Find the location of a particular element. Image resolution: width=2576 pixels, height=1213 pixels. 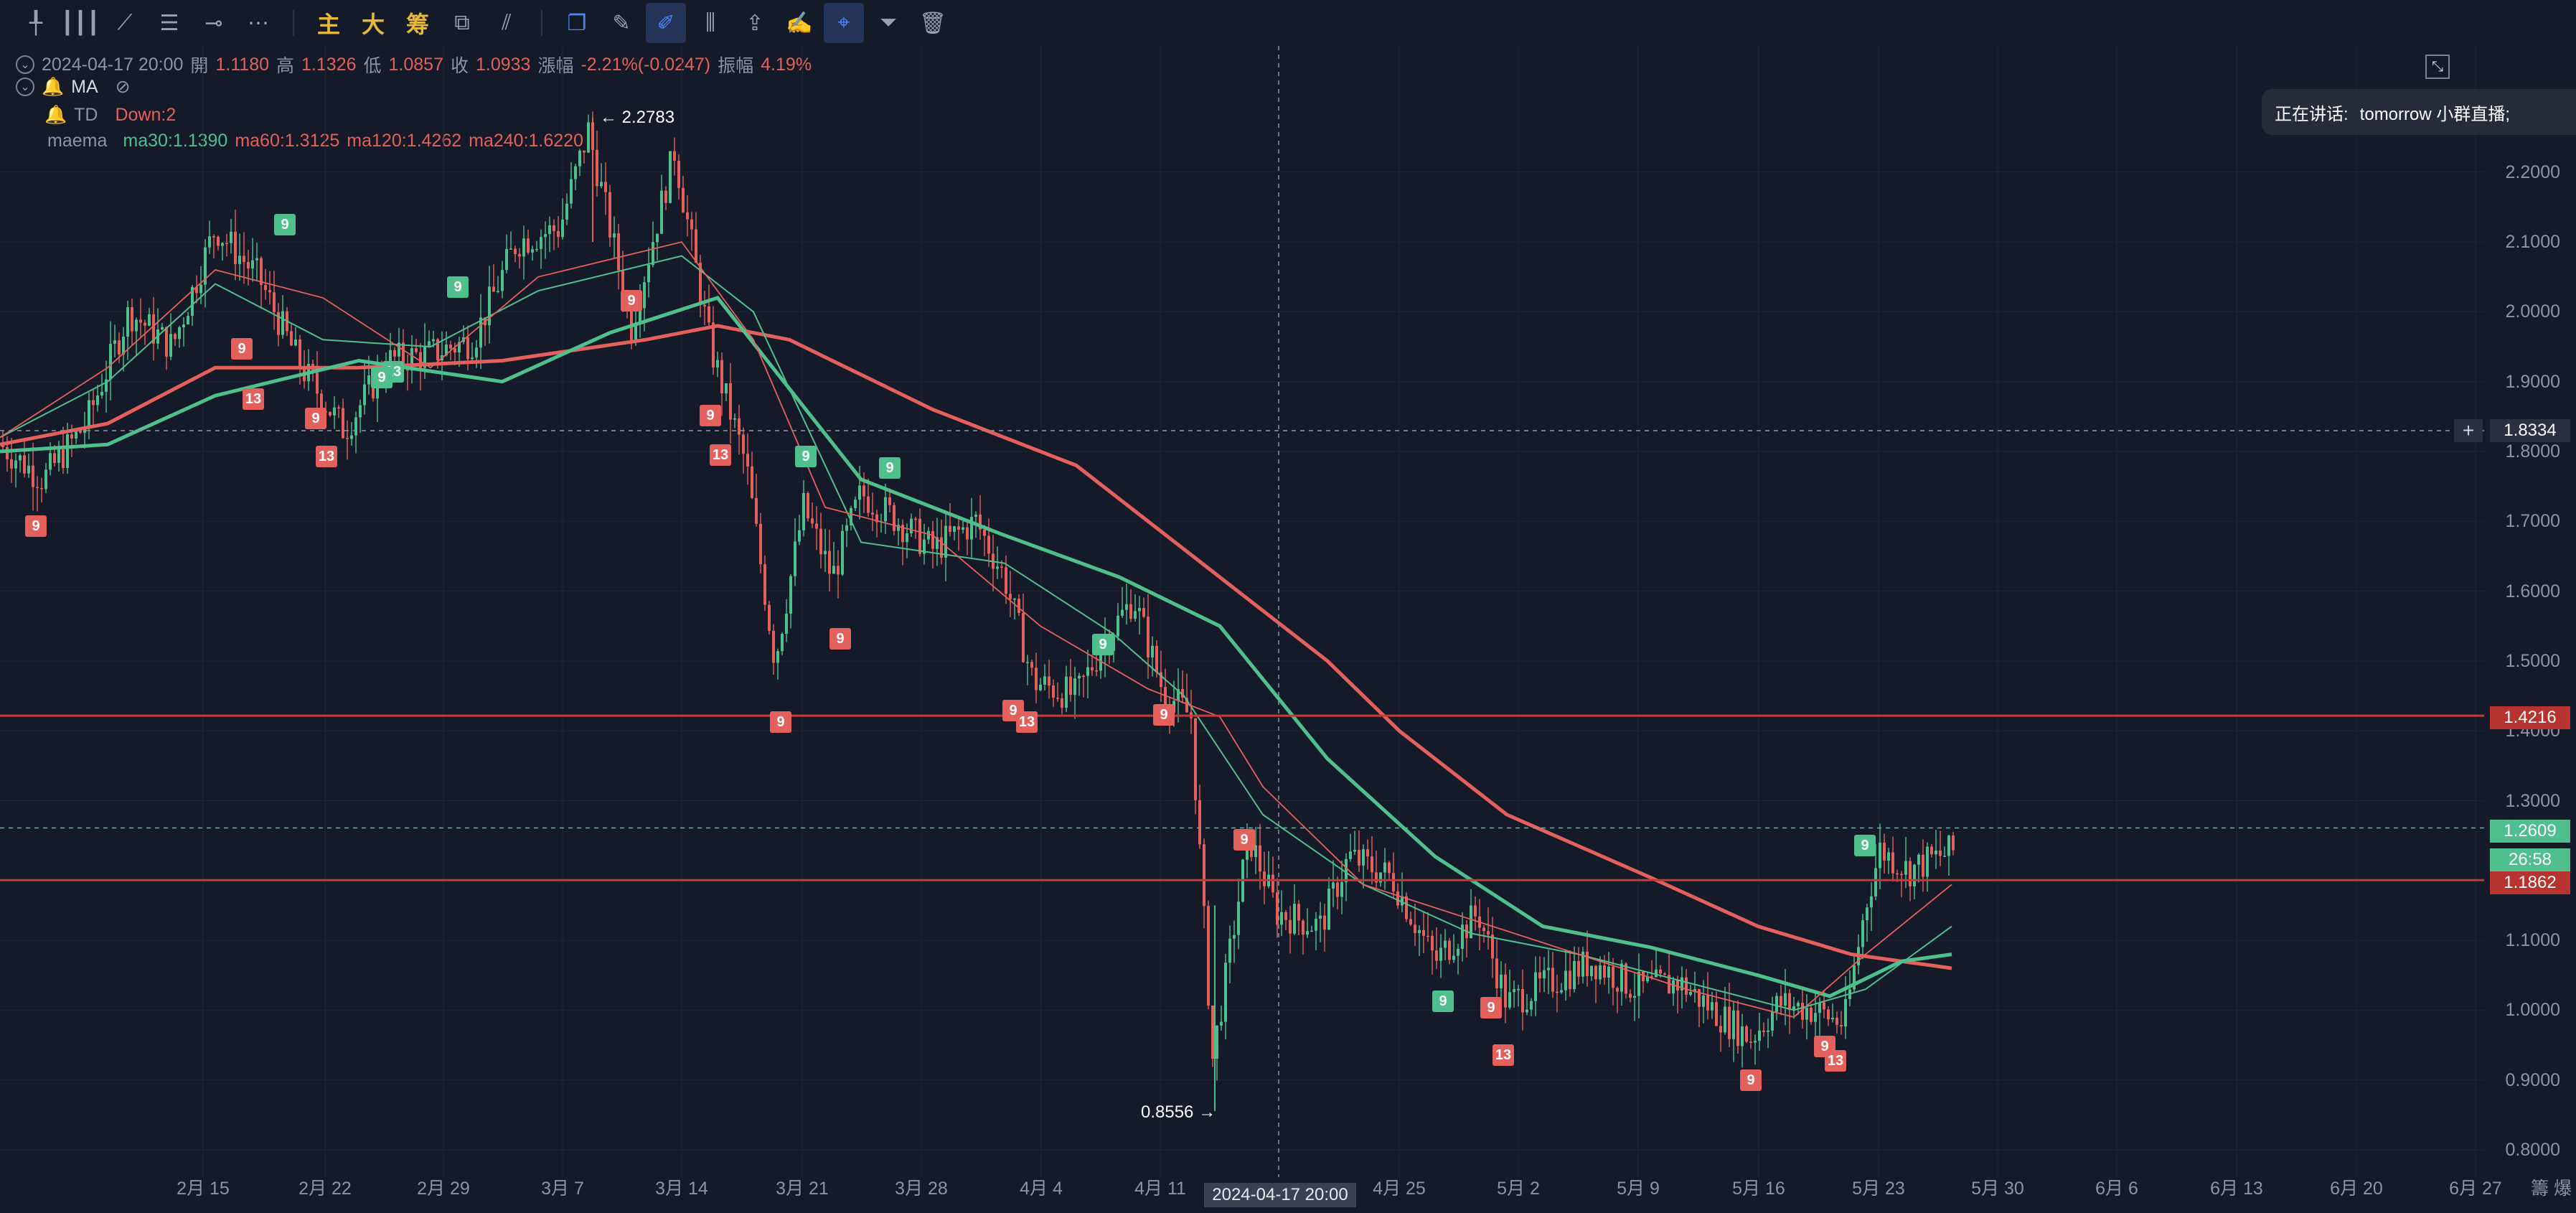

draw-pen-icon: ✐ is located at coordinates (666, 23).